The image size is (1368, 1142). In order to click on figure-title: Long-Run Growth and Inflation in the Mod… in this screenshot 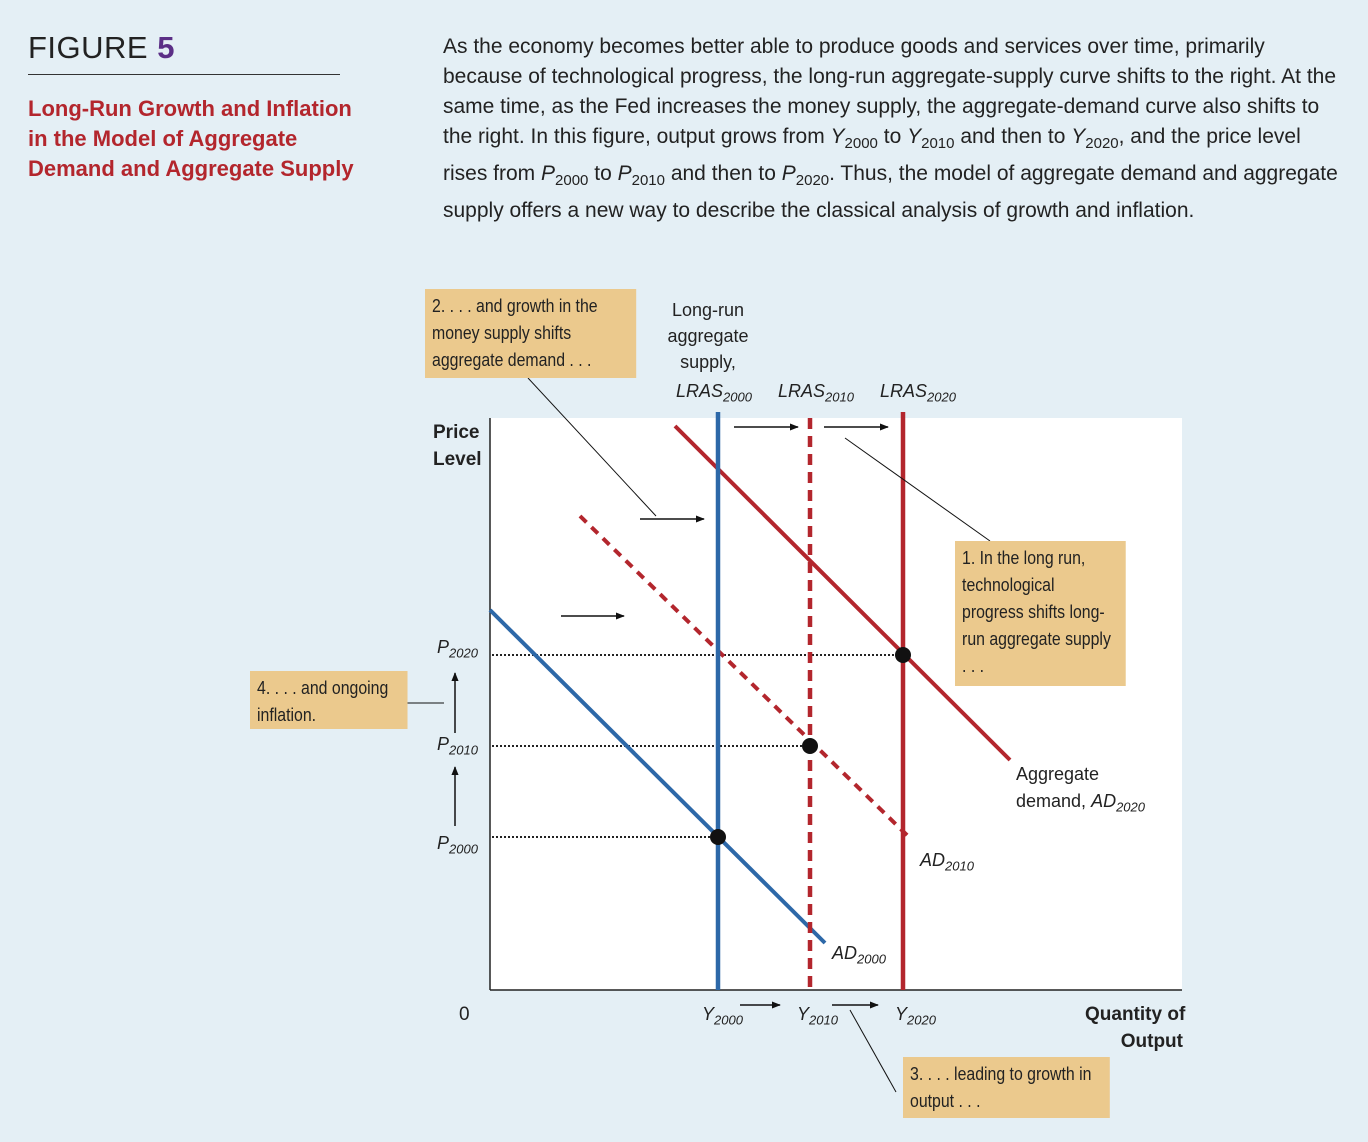, I will do `click(191, 138)`.